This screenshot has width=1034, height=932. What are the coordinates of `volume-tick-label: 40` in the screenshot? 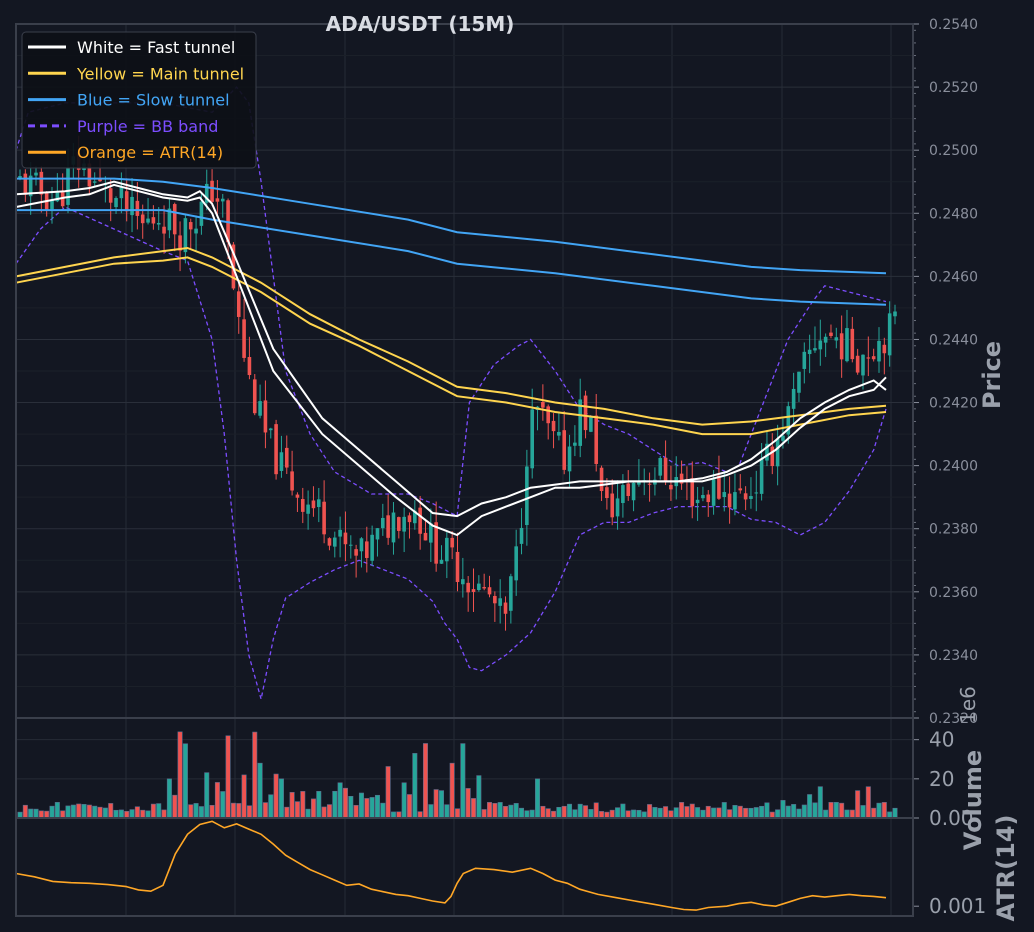 It's located at (941, 740).